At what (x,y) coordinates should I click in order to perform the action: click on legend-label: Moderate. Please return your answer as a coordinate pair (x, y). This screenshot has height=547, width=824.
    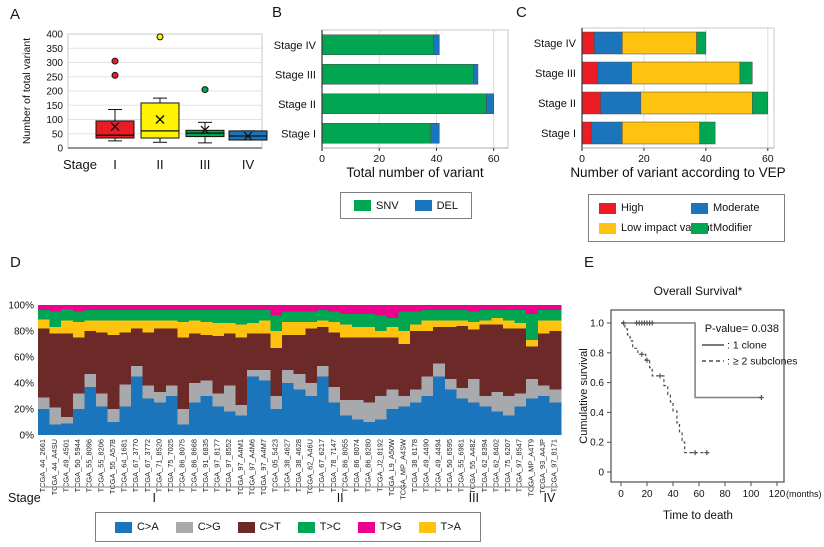
    Looking at the image, I should click on (736, 208).